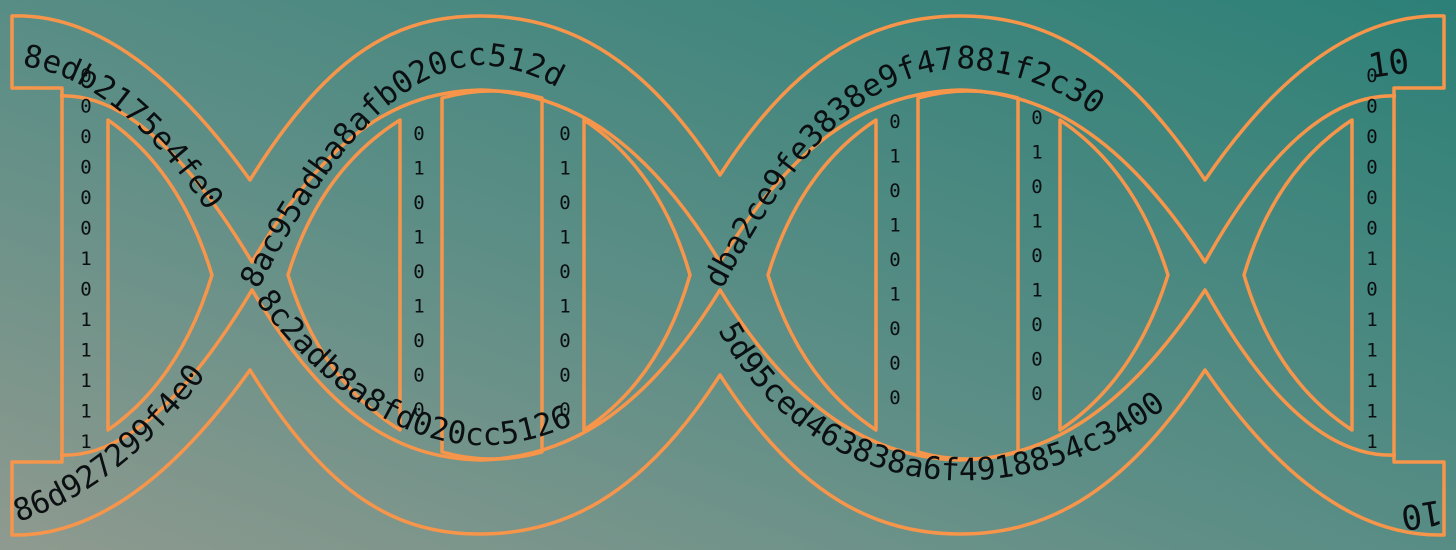 The height and width of the screenshot is (550, 1456). Describe the element at coordinates (1389, 64) in the screenshot. I see `corner-bits-top-right: 10` at that location.